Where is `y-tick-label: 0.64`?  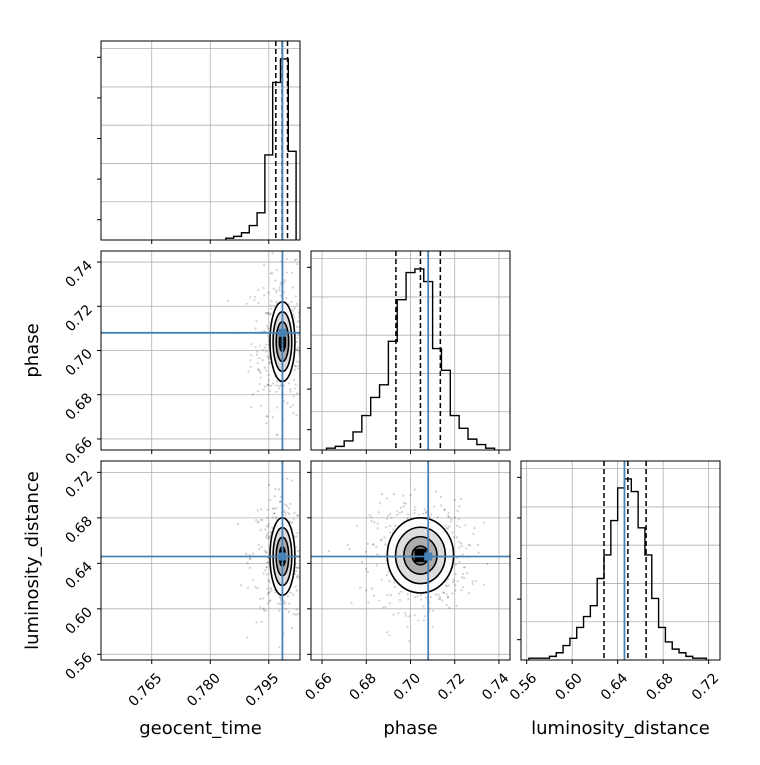 y-tick-label: 0.64 is located at coordinates (78, 575).